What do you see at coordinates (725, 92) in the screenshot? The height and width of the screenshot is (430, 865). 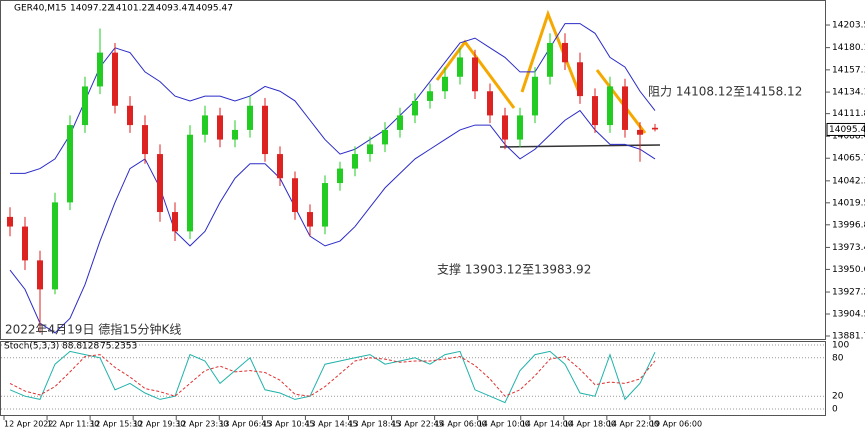 I see `resistance-note: 阻力 14108.12至14158.12` at bounding box center [725, 92].